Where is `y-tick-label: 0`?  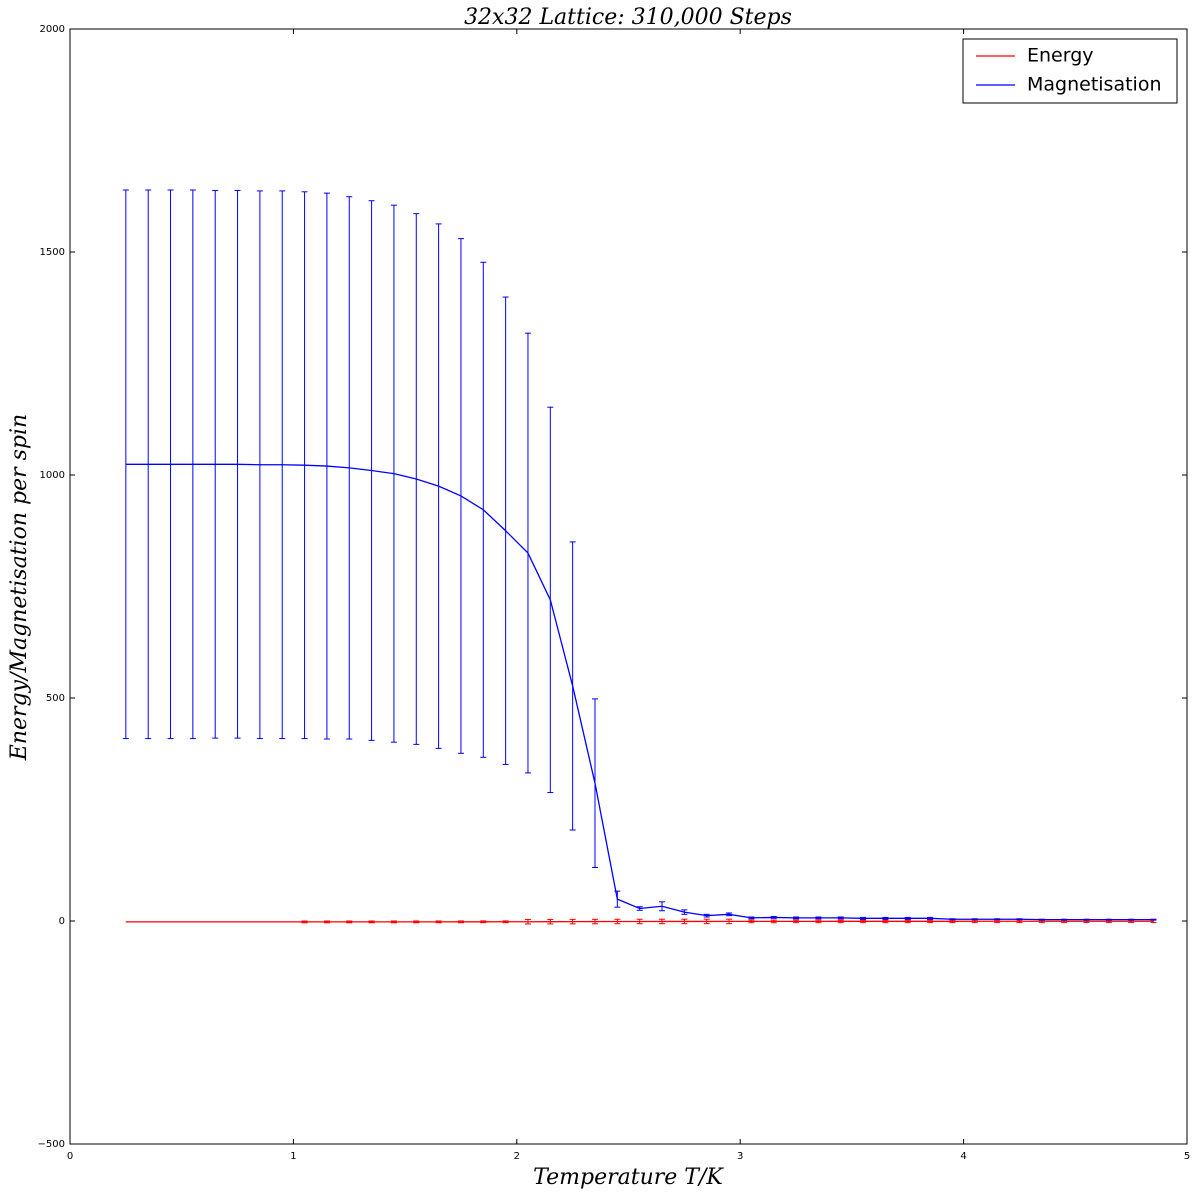
y-tick-label: 0 is located at coordinates (62, 921).